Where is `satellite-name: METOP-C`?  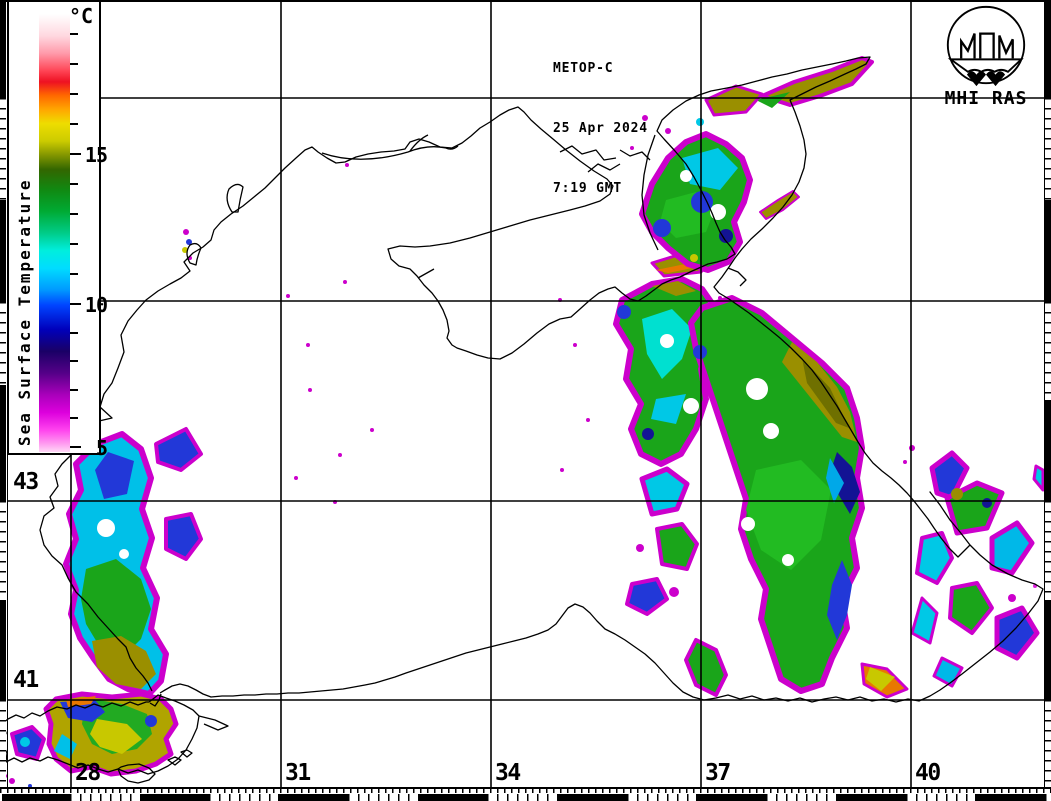 satellite-name: METOP-C is located at coordinates (583, 68).